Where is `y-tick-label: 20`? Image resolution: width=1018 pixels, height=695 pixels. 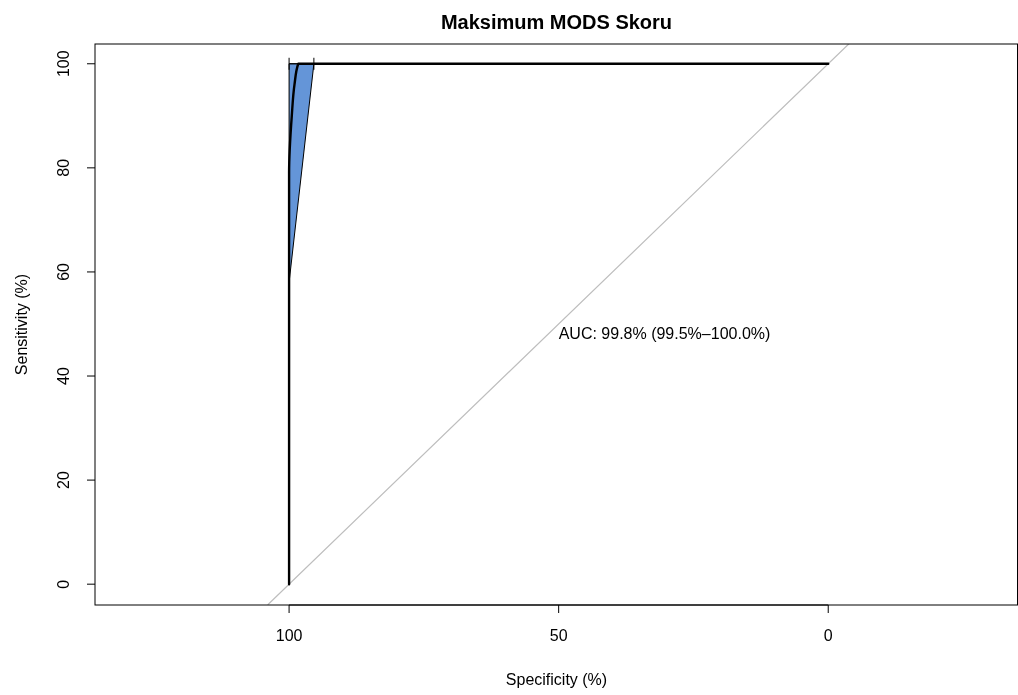
y-tick-label: 20 is located at coordinates (63, 480).